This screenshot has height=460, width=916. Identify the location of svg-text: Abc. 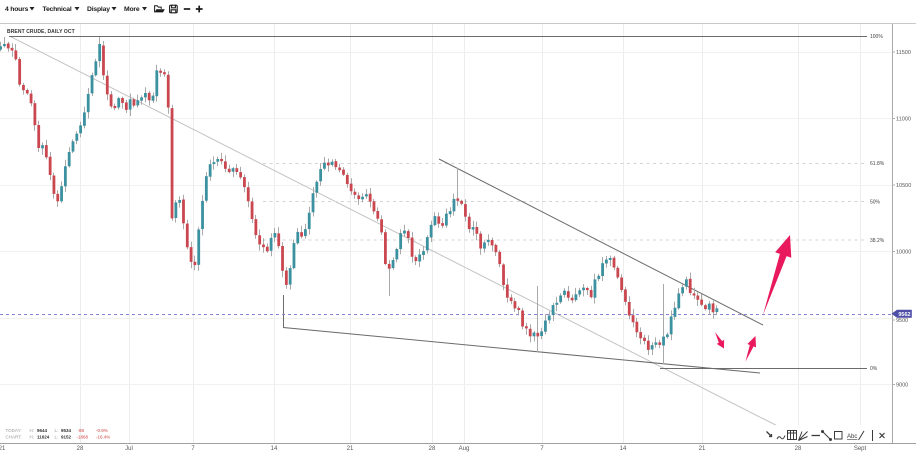
(852, 437).